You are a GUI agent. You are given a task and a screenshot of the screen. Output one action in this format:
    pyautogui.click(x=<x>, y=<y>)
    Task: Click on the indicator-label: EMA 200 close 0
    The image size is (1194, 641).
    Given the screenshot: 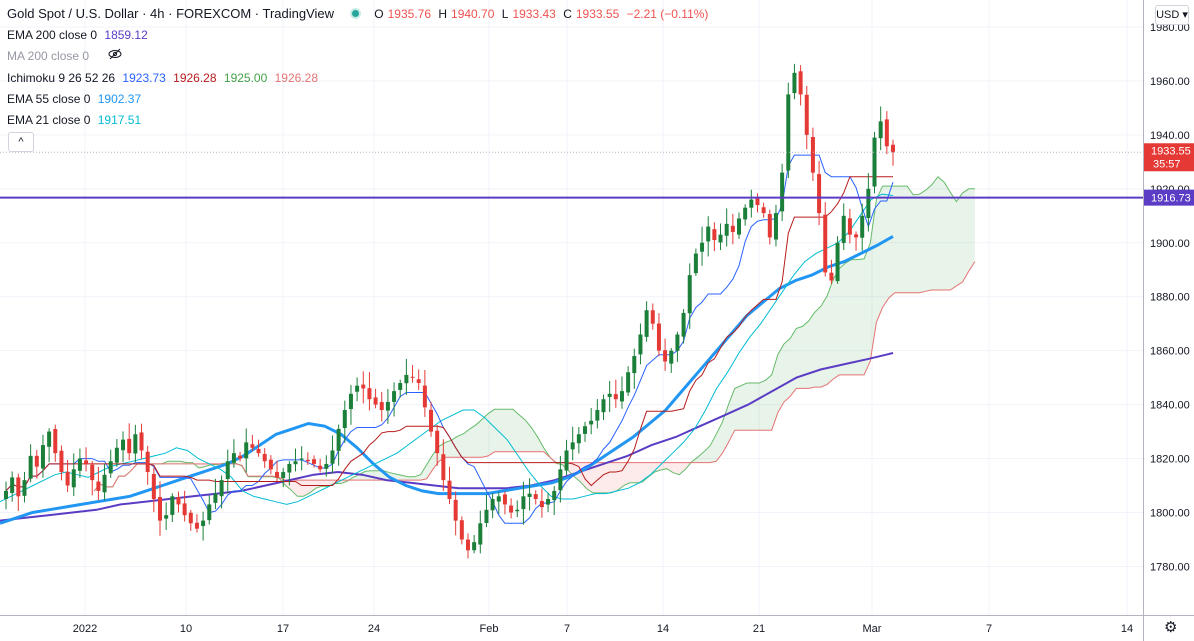 What is the action you would take?
    pyautogui.click(x=52, y=35)
    